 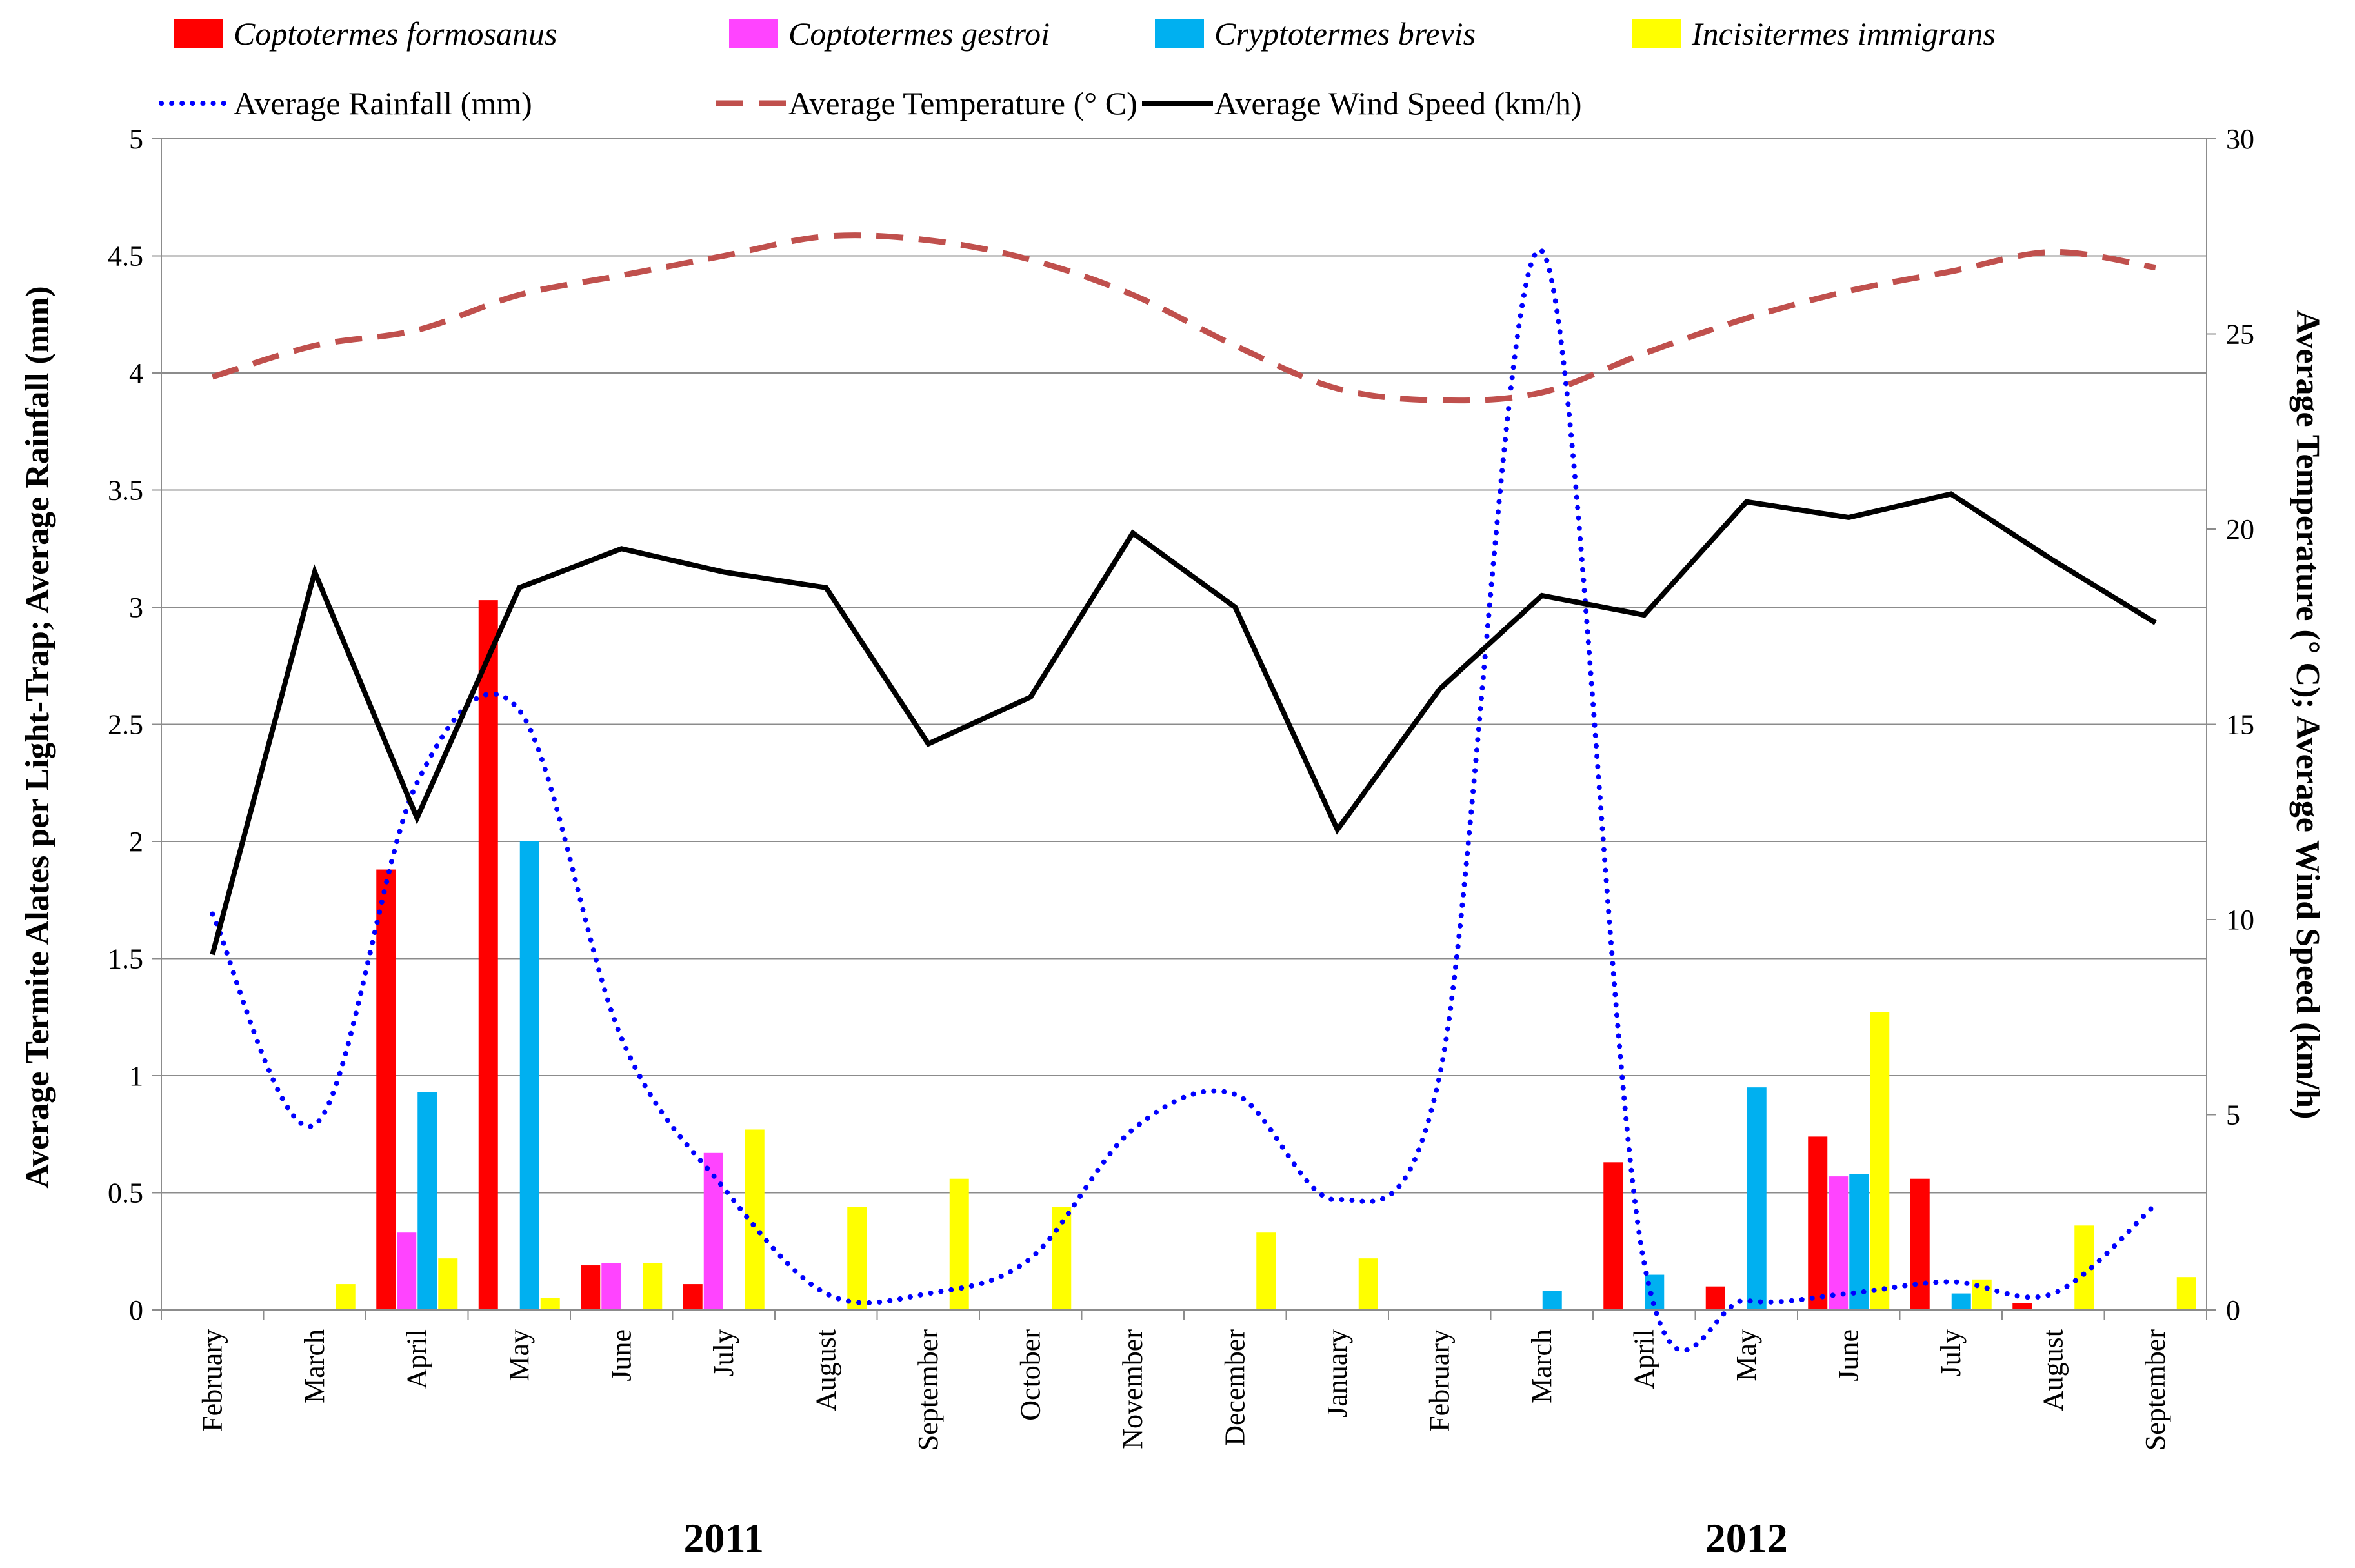 I want to click on legend-item-average-wind-speed-km-h: Average Wind Speed (km/h), so click(x=1362, y=103).